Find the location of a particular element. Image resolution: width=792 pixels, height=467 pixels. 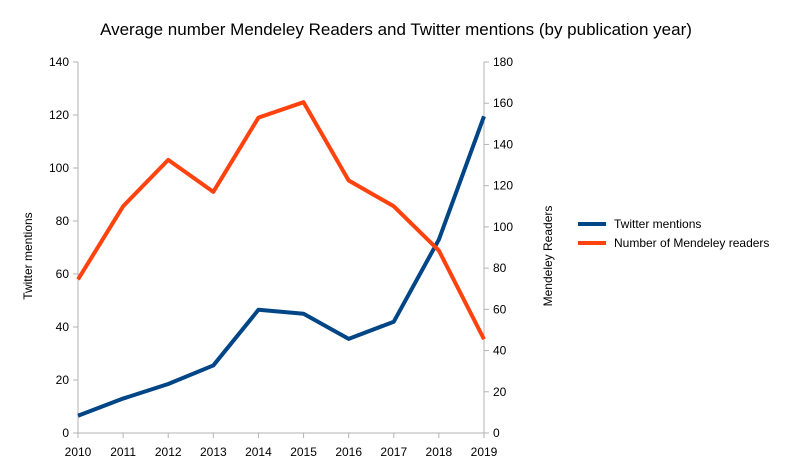

x-tick-label: 2010 is located at coordinates (78, 452).